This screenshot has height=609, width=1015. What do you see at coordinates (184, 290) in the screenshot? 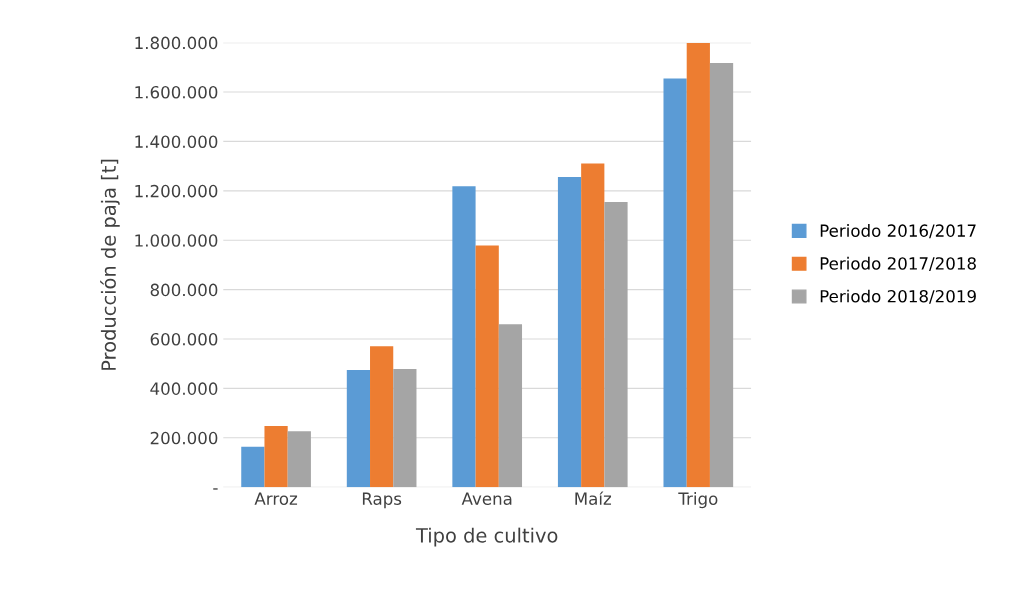
I see `y-tick-label: 800.000` at bounding box center [184, 290].